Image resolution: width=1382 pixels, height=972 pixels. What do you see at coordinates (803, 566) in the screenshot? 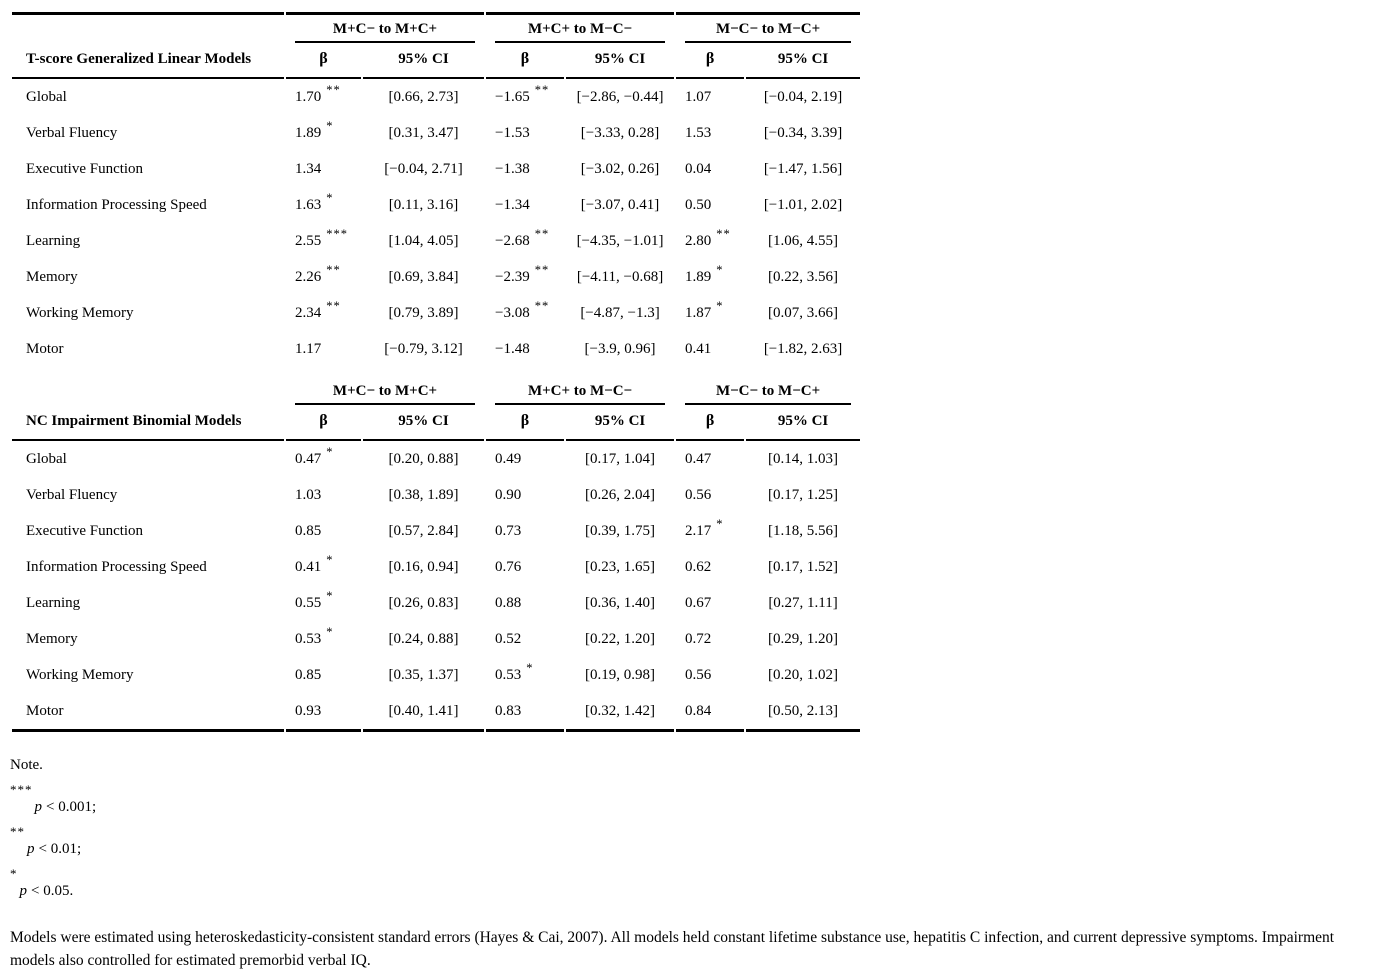
I see `ci-value-group3: [0.17, 1.52]` at bounding box center [803, 566].